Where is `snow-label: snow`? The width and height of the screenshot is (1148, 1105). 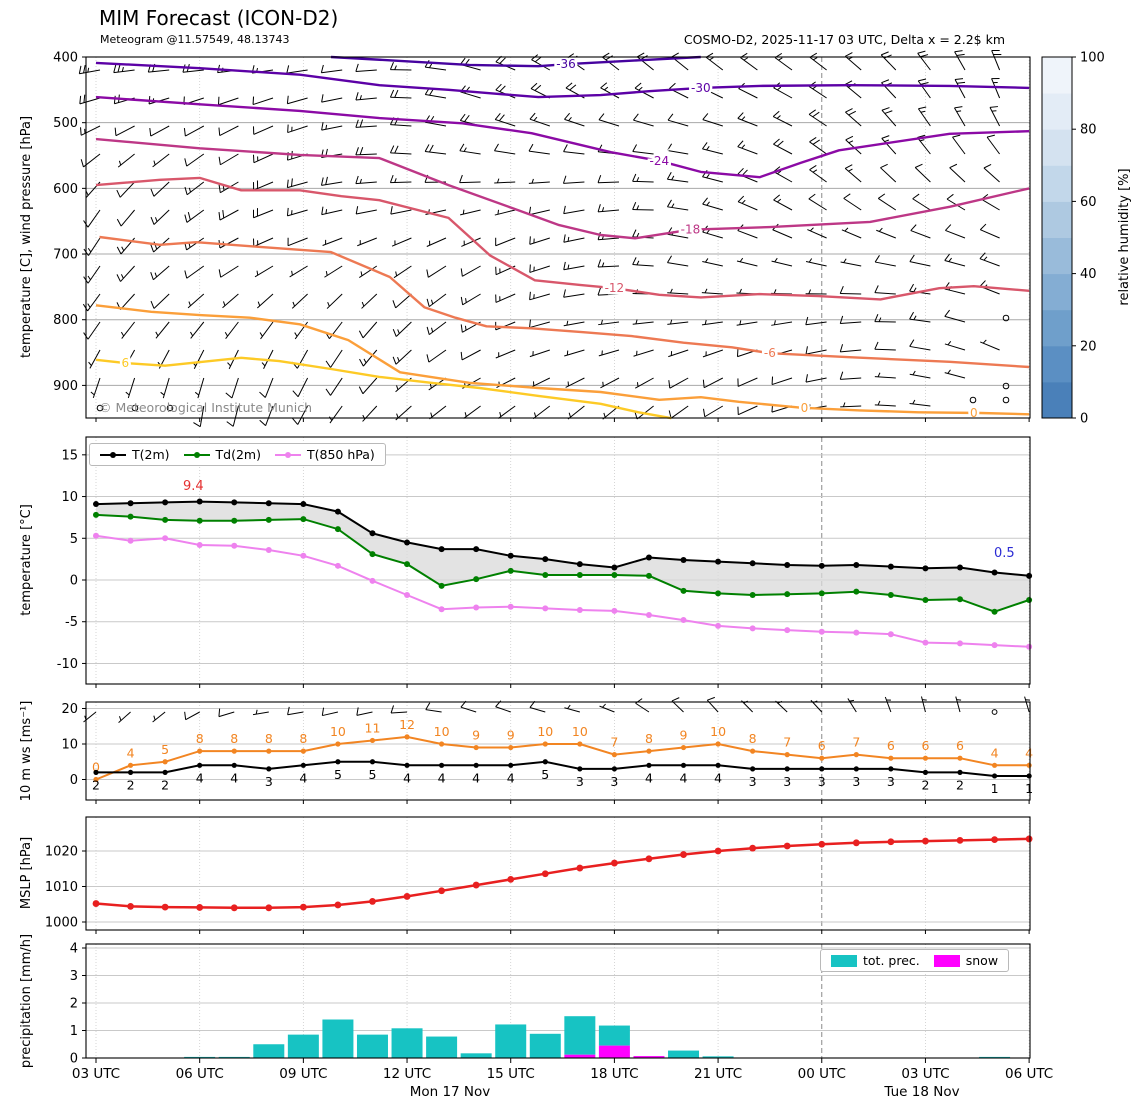
snow-label: snow is located at coordinates (982, 960).